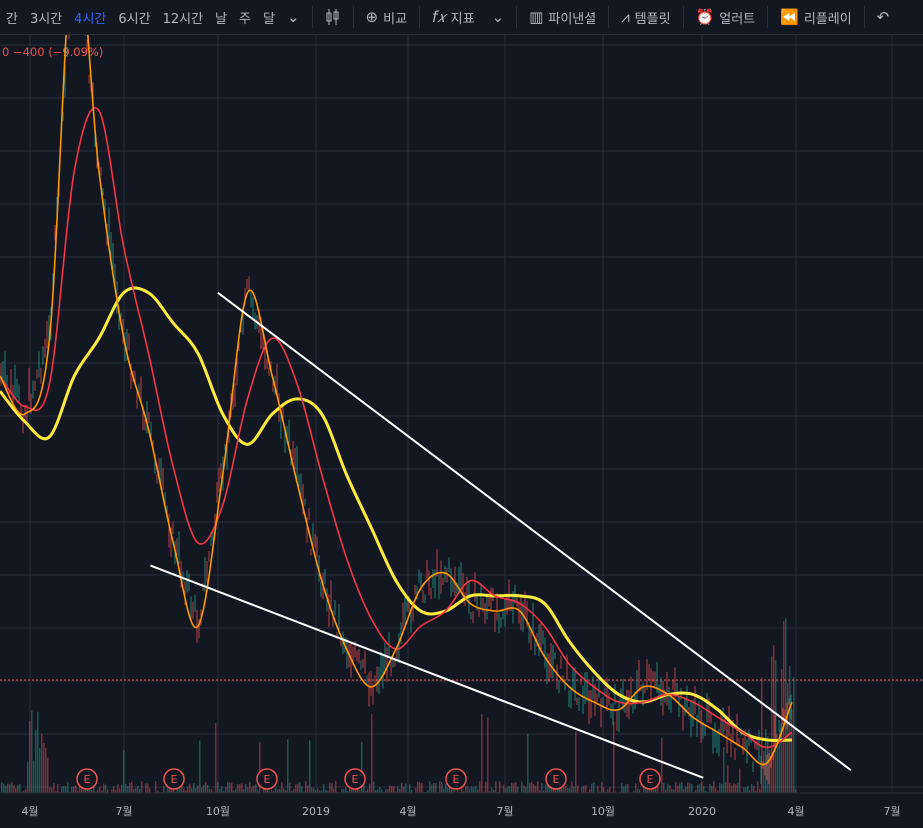 Image resolution: width=923 pixels, height=828 pixels. I want to click on interval-day: 날, so click(221, 19).